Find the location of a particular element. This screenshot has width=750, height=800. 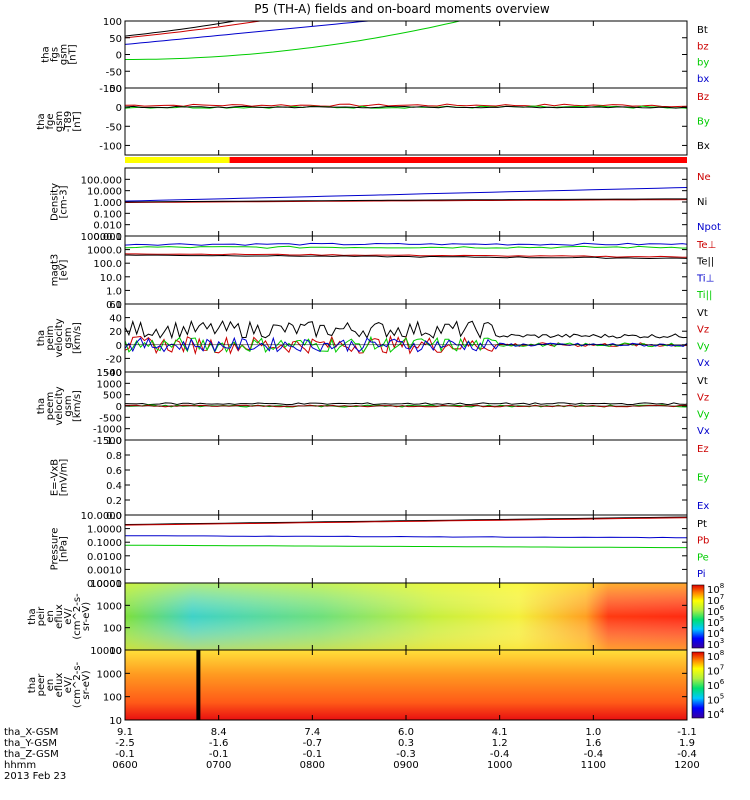

trace-by is located at coordinates (293, 40).